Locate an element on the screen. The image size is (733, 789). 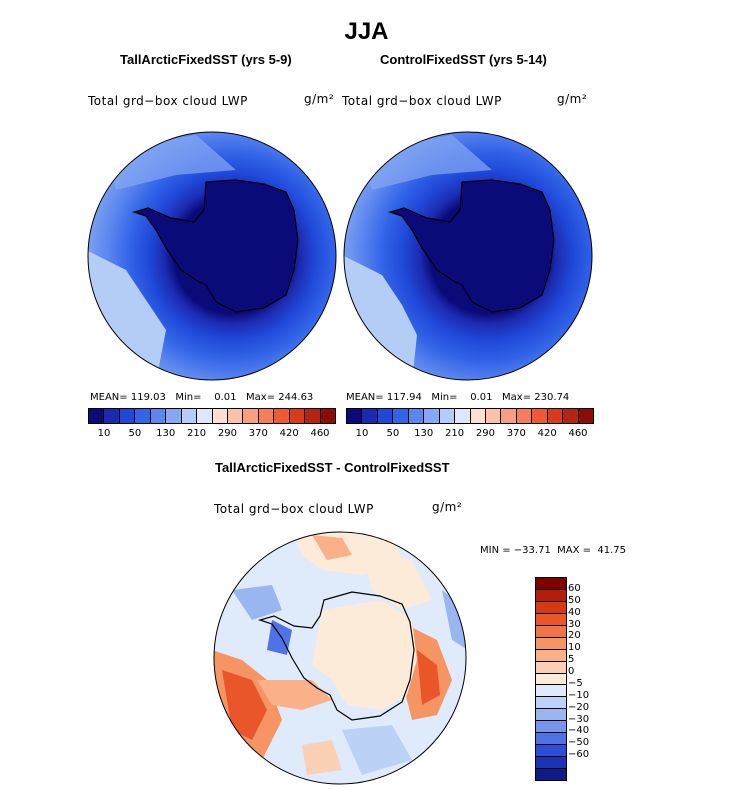
colorbar-tick-label: −30 is located at coordinates (579, 719).